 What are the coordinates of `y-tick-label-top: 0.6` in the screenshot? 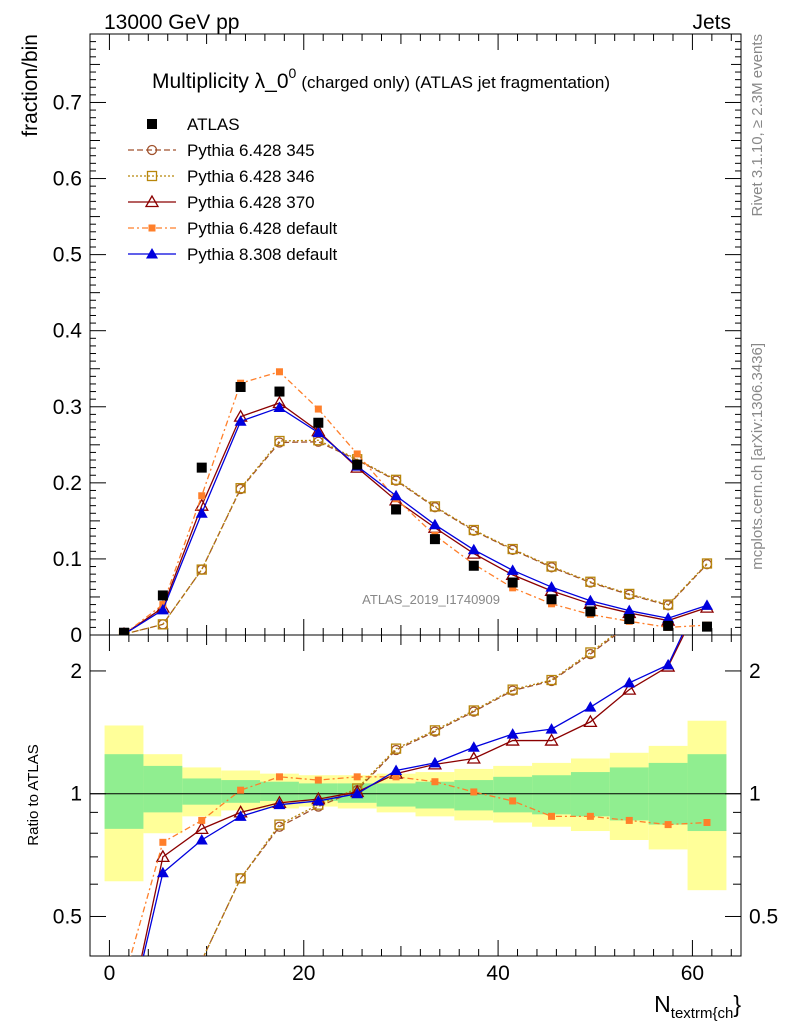 It's located at (67, 179).